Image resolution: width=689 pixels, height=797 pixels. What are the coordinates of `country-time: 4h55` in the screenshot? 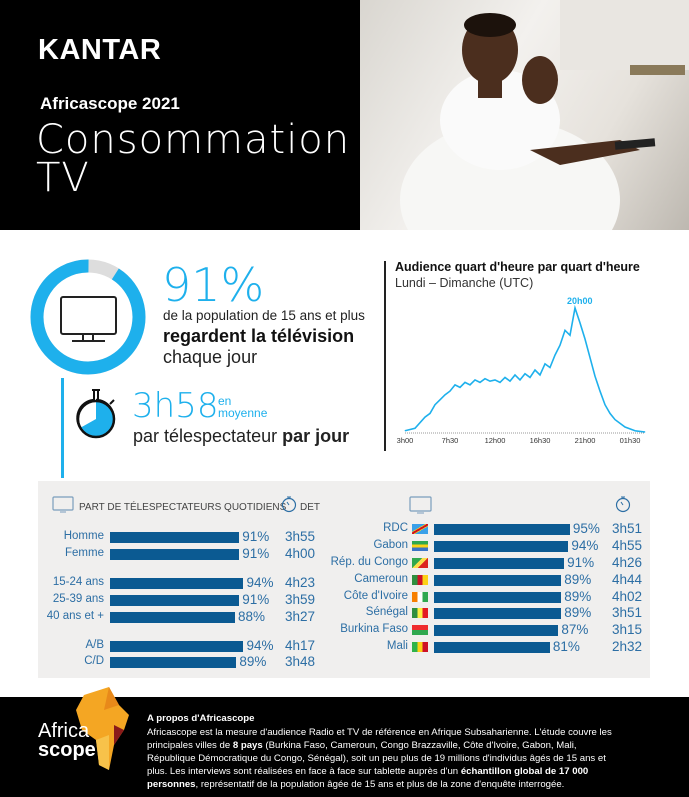 It's located at (627, 545).